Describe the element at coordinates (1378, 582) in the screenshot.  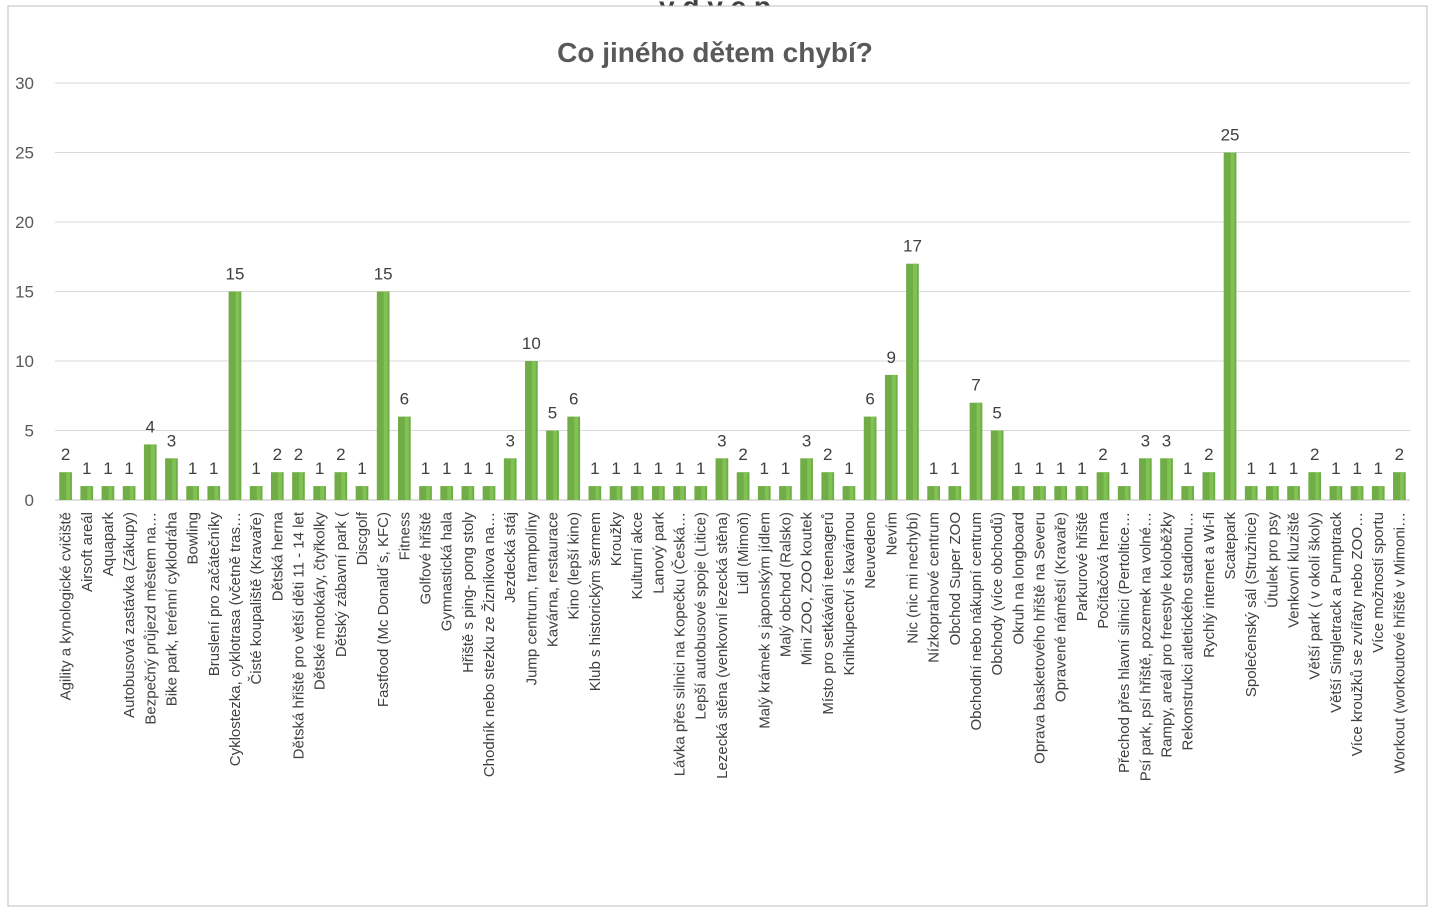
I see `category-label: Více možností sportu` at that location.